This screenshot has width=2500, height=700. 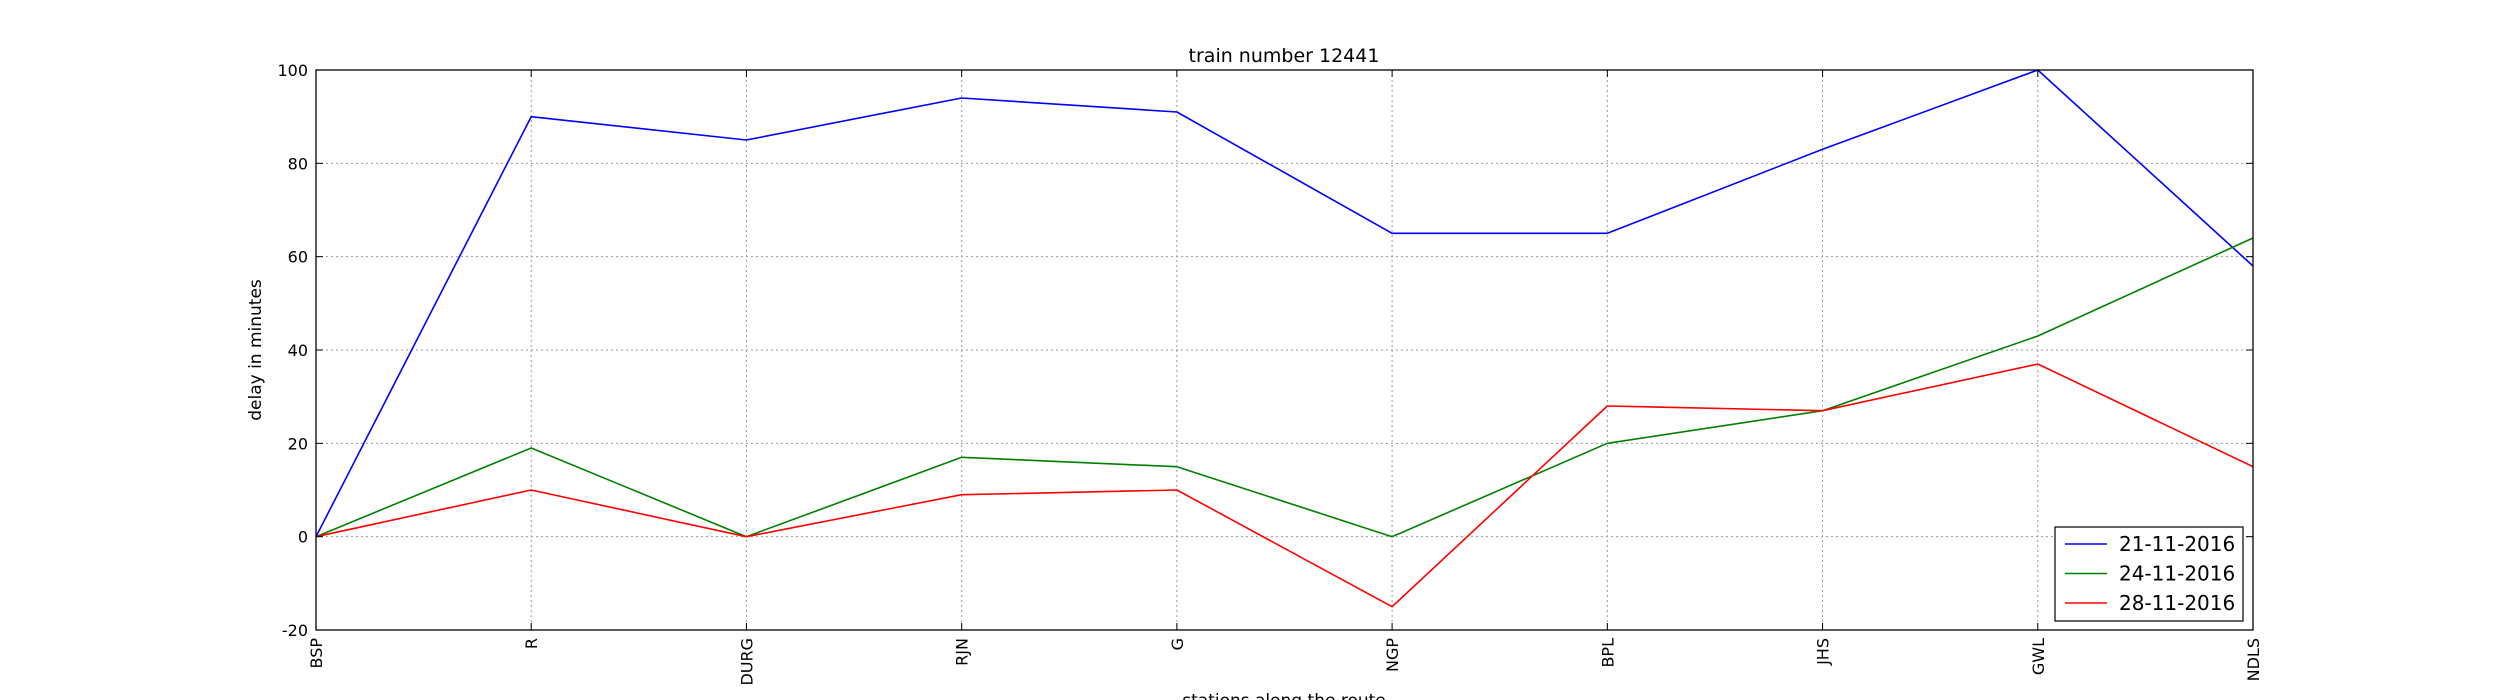 What do you see at coordinates (1177, 644) in the screenshot?
I see `x-tick-label: G` at bounding box center [1177, 644].